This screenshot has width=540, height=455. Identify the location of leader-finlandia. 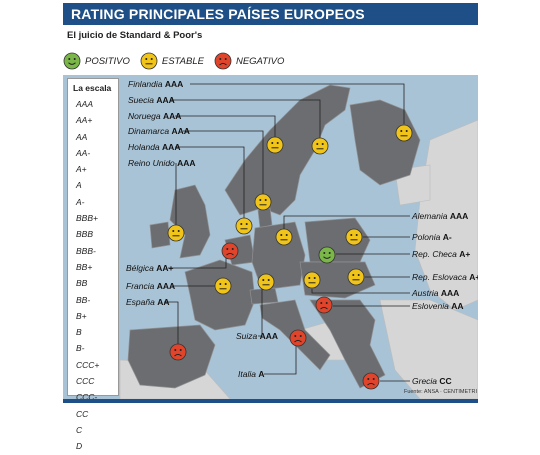
(297, 103).